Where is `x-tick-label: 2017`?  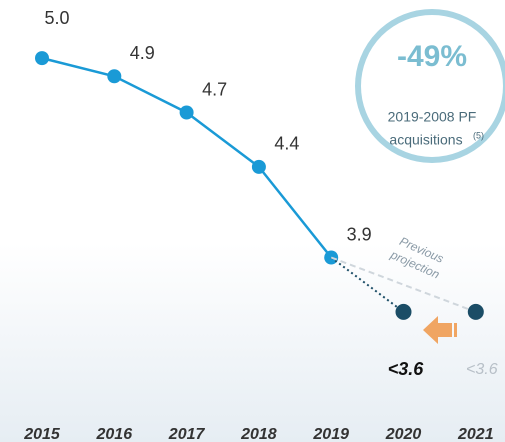 x-tick-label: 2017 is located at coordinates (187, 434).